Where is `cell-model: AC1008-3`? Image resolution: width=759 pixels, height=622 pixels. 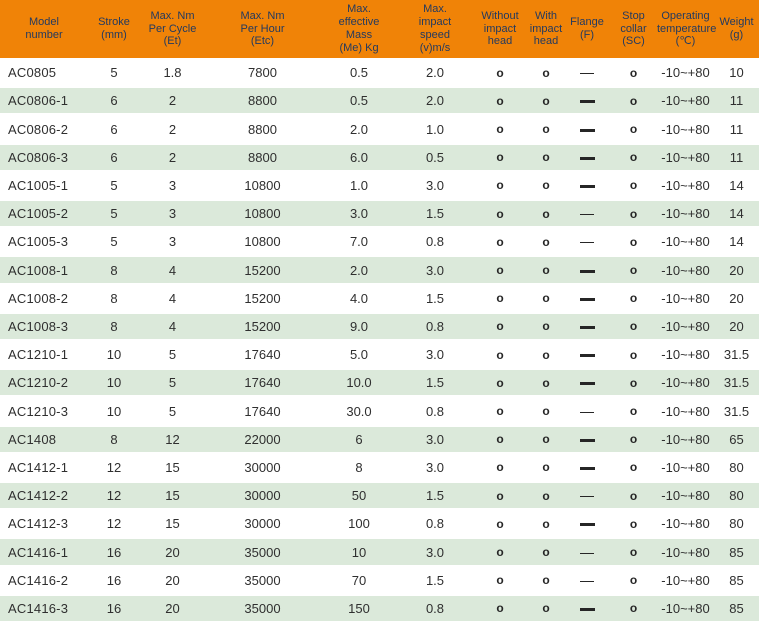 cell-model: AC1008-3 is located at coordinates (38, 326).